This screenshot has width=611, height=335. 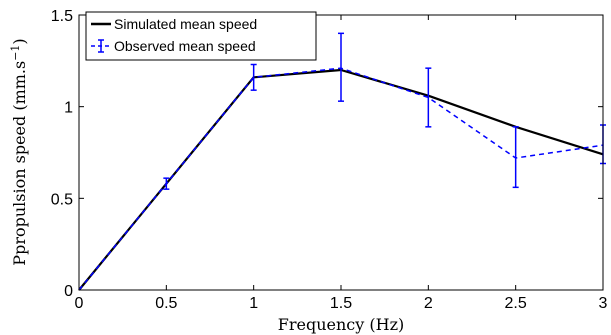 I want to click on y-axis-label-main: Ppropulsion speed (mm.s, so click(x=19, y=163).